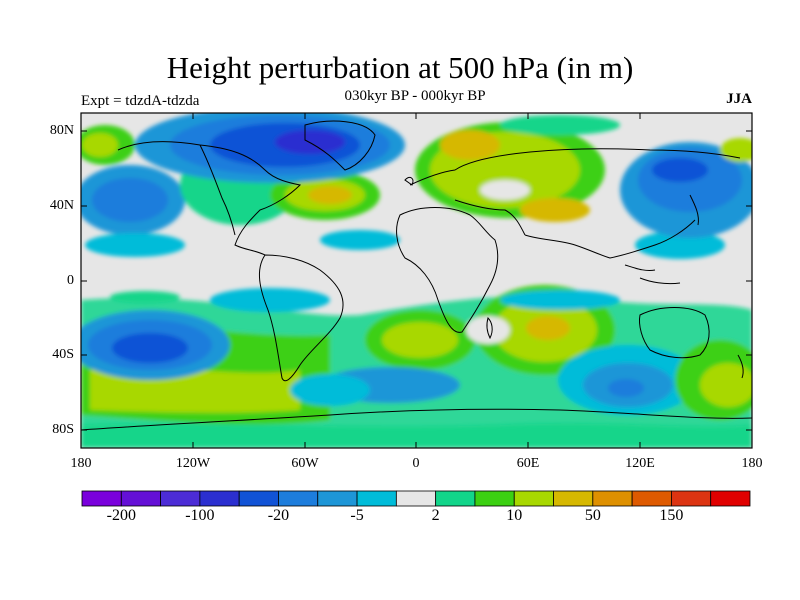 The height and width of the screenshot is (600, 800). Describe the element at coordinates (340, 145) in the screenshot. I see `coastline-greenland` at that location.